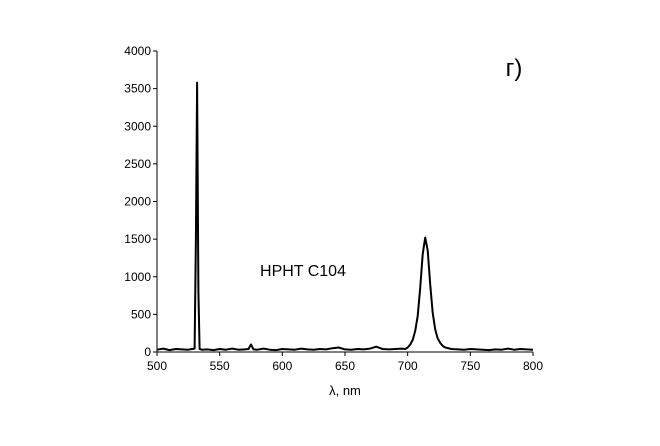 This screenshot has height=446, width=660. I want to click on y-tick-label: 4000, so click(137, 51).